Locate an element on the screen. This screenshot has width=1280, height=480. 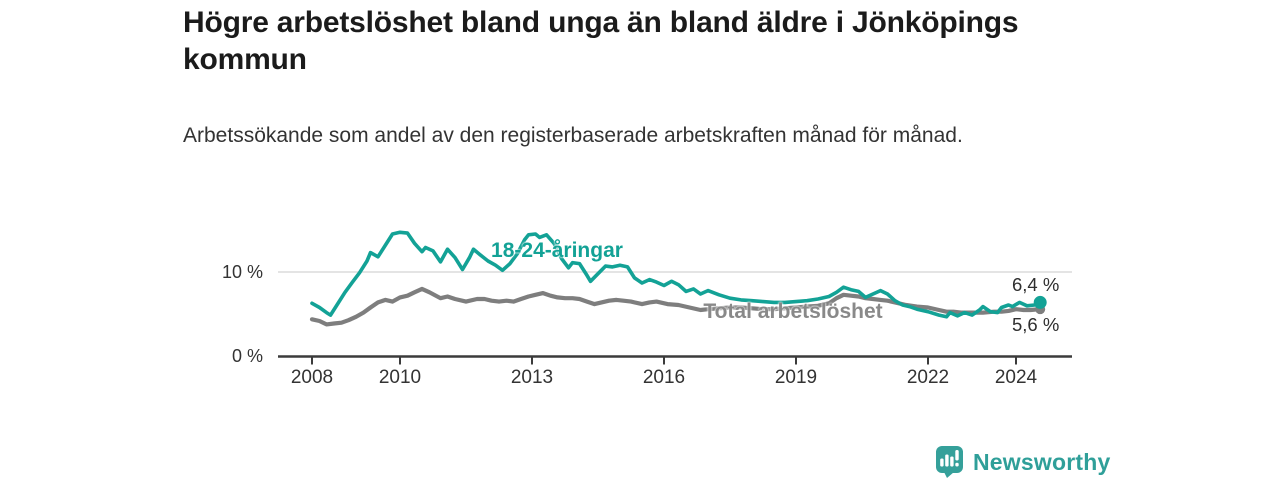
newsworthy-logo: Newsworthy is located at coordinates (1023, 462).